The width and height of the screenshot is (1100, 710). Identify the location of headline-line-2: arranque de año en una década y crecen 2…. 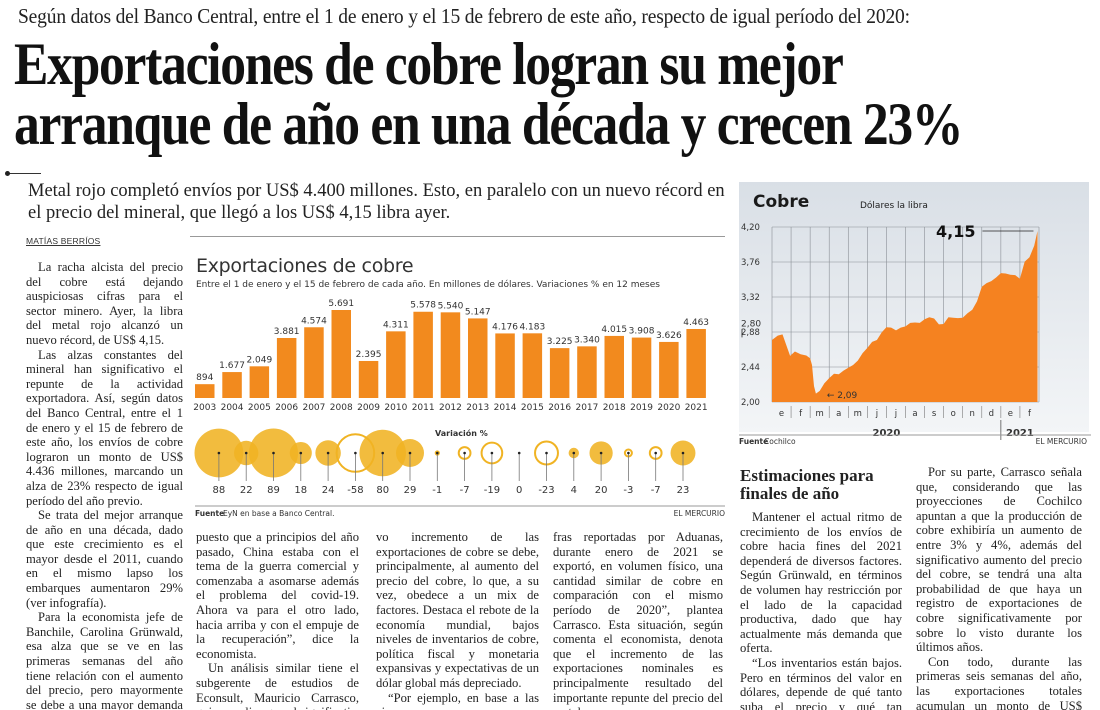
(488, 124).